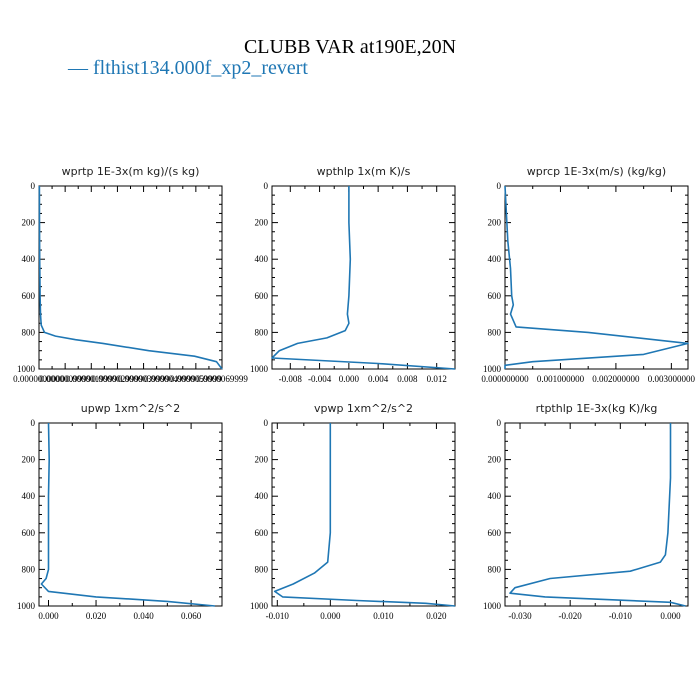  What do you see at coordinates (561, 379) in the screenshot?
I see `x-tick-label: 0.001000000` at bounding box center [561, 379].